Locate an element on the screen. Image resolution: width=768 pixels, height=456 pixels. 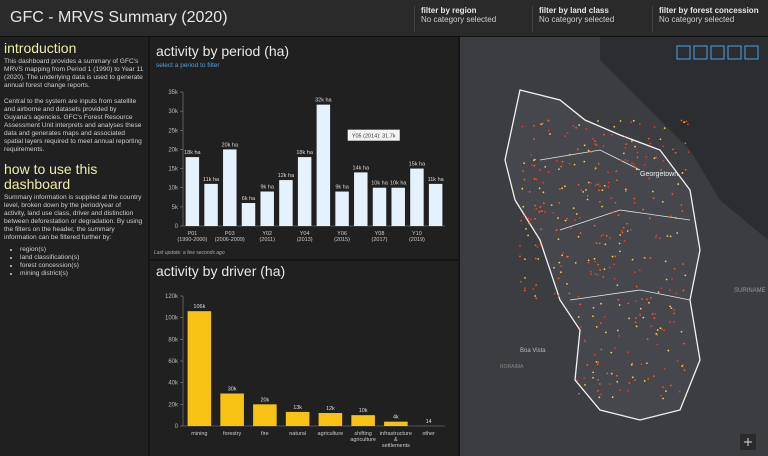
region-boundaries is located at coordinates (615, 225).